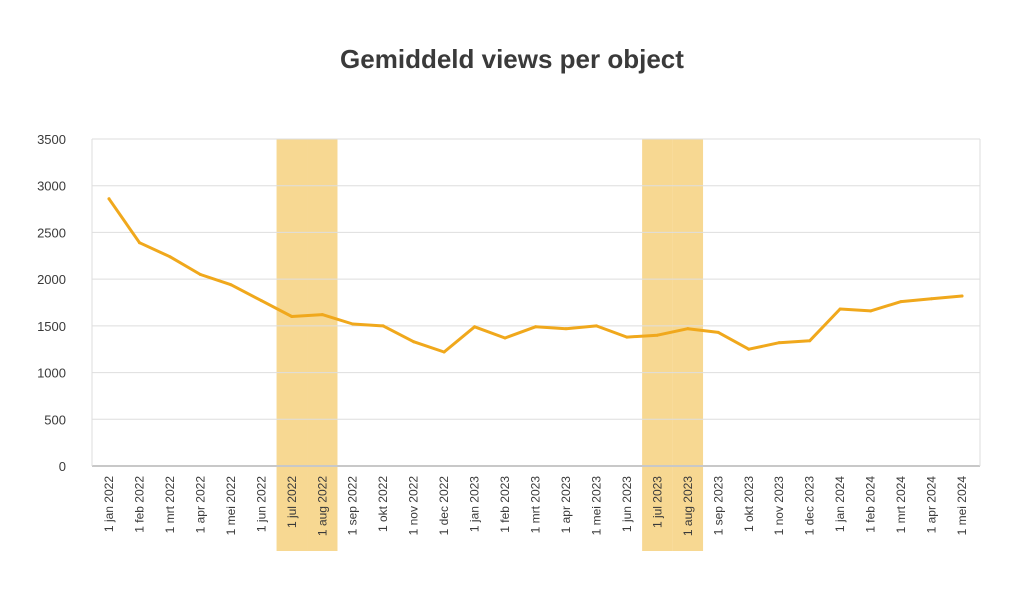 The width and height of the screenshot is (1024, 600). Describe the element at coordinates (62, 466) in the screenshot. I see `y-tick-label: 0` at that location.